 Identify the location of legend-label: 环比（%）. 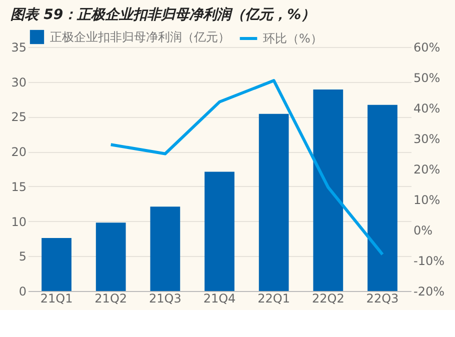
(292, 39).